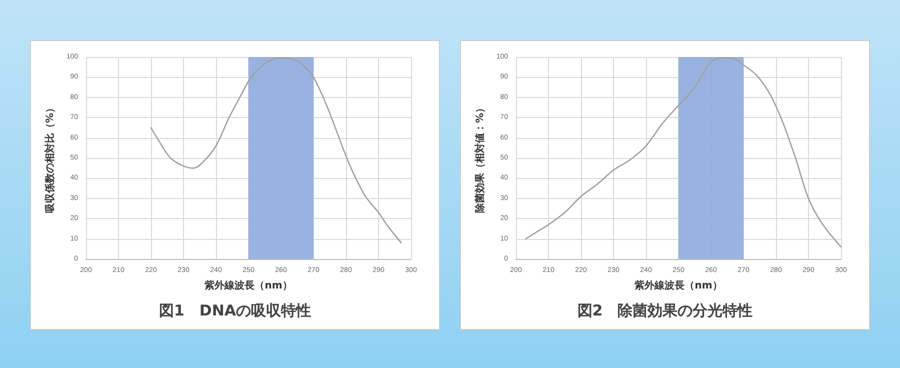 This screenshot has width=900, height=368. Describe the element at coordinates (665, 311) in the screenshot. I see `text: 図2 除菌効果の分光特性` at that location.